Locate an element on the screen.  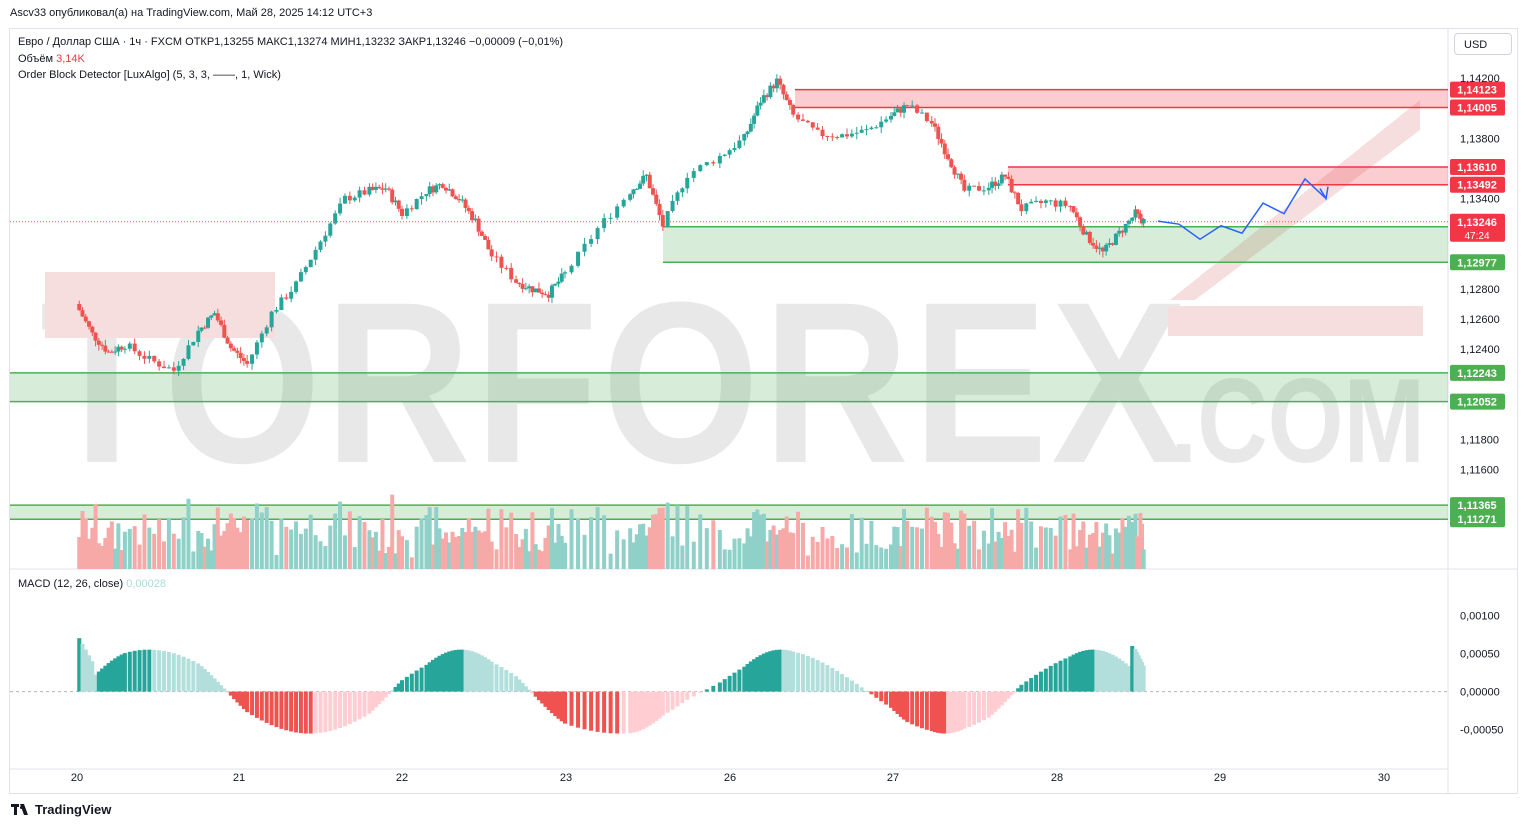
macd-tick-label: 0,00000 is located at coordinates (1480, 693).